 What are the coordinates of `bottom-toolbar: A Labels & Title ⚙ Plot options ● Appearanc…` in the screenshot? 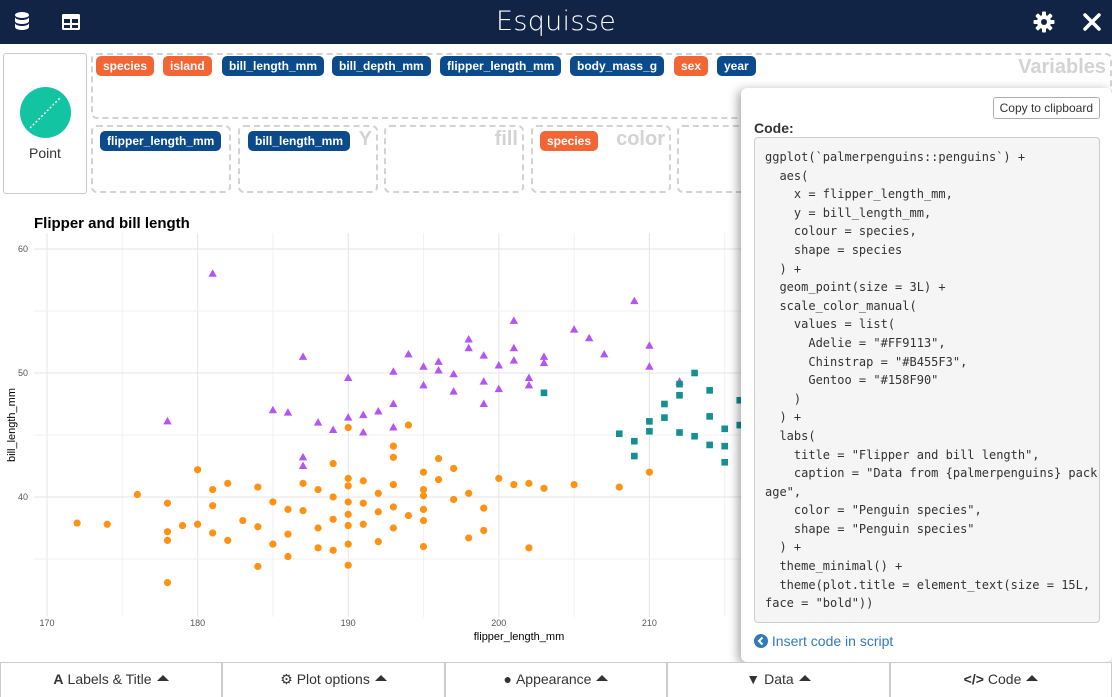 It's located at (556, 679).